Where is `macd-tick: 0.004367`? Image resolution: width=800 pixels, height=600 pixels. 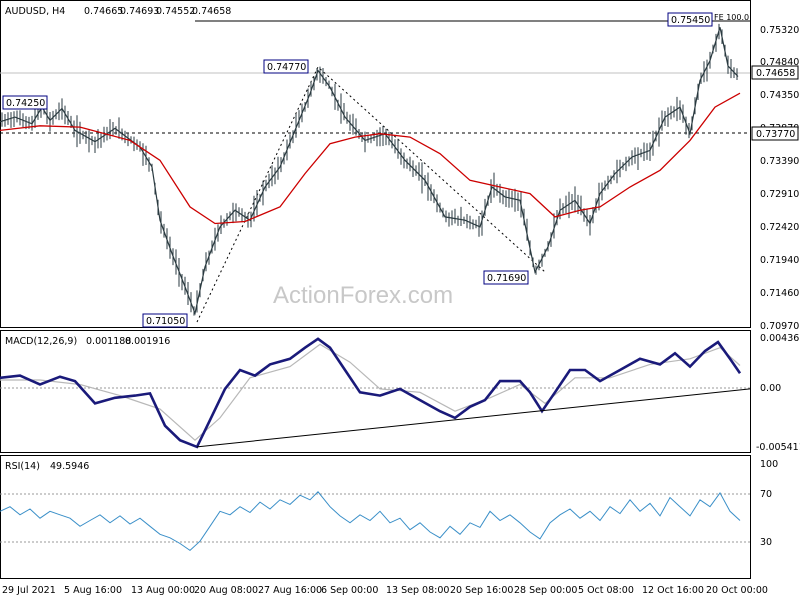 macd-tick: 0.004367 is located at coordinates (780, 338).